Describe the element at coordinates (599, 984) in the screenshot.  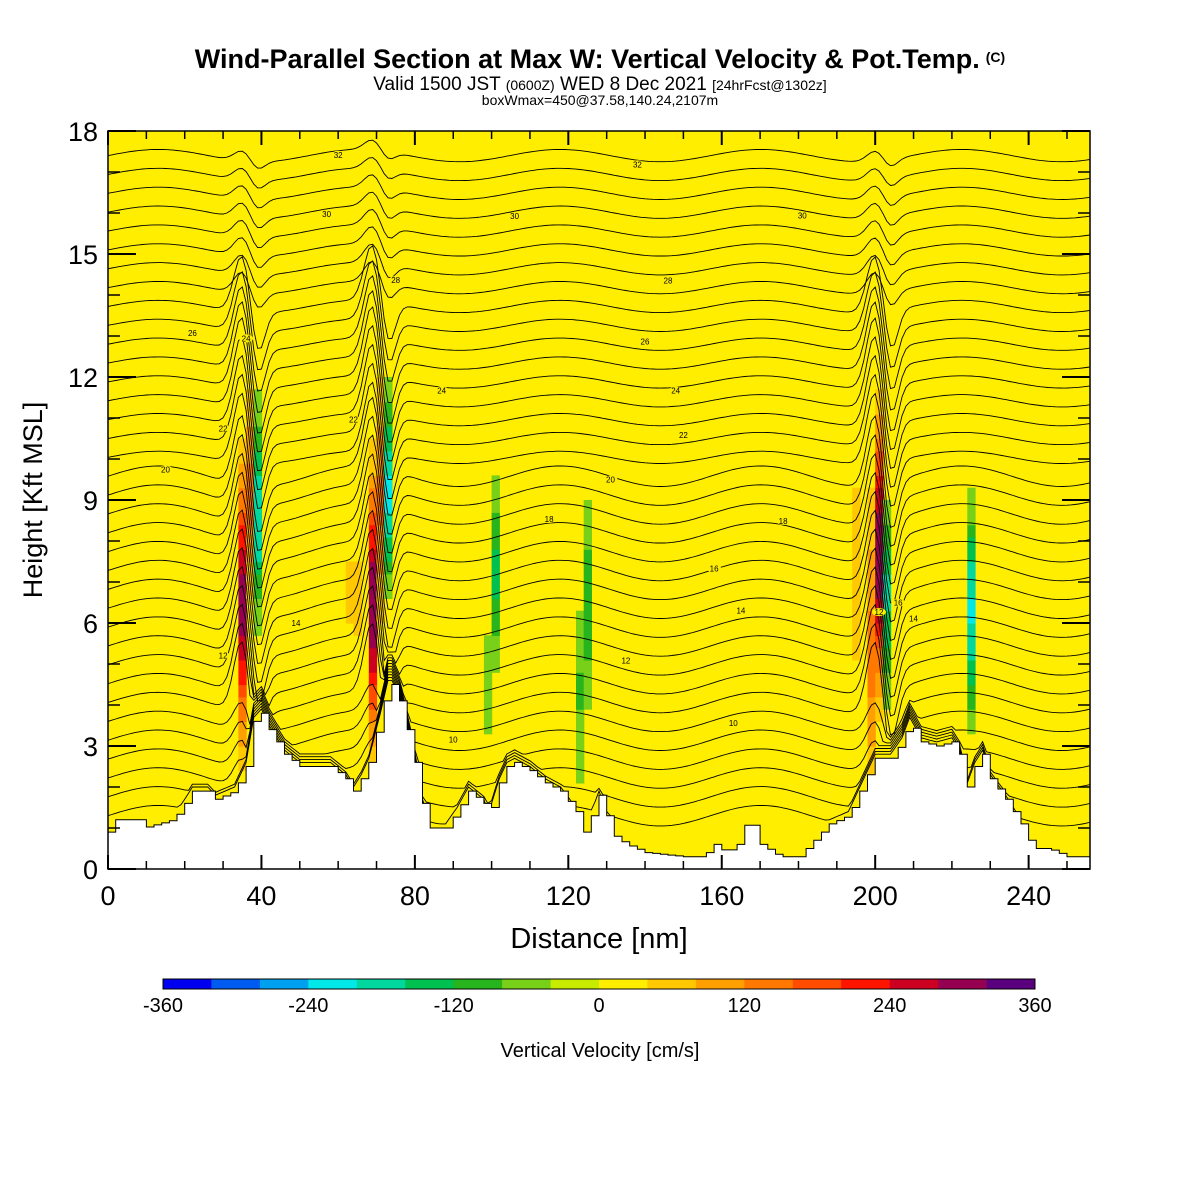
I see `colorbar-frame` at that location.